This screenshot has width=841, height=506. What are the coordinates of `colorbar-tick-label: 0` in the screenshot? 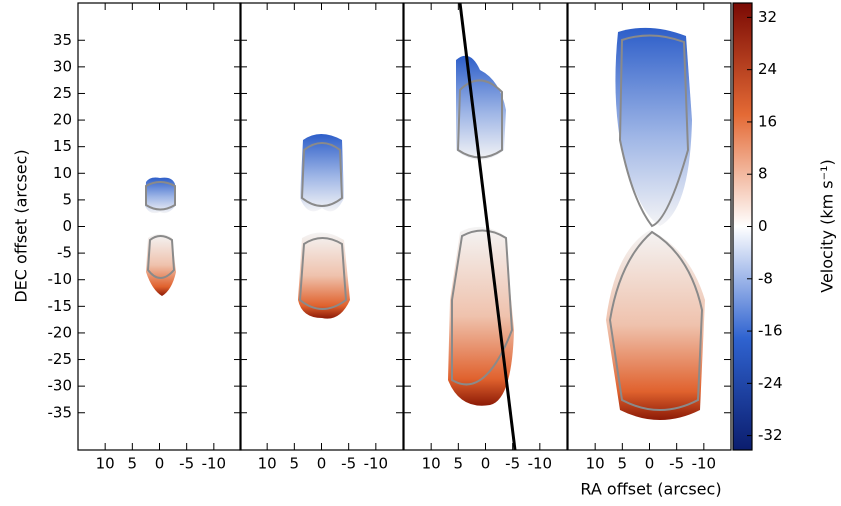 It's located at (763, 226).